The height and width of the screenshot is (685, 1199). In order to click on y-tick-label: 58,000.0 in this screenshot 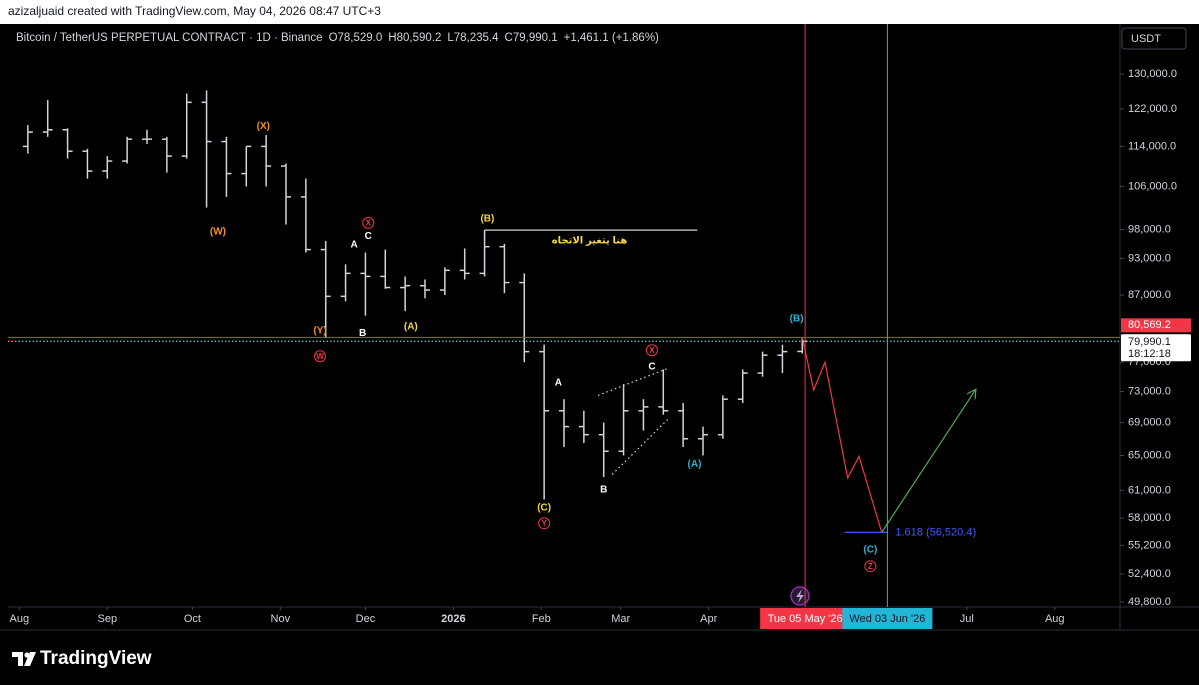, I will do `click(1149, 518)`.